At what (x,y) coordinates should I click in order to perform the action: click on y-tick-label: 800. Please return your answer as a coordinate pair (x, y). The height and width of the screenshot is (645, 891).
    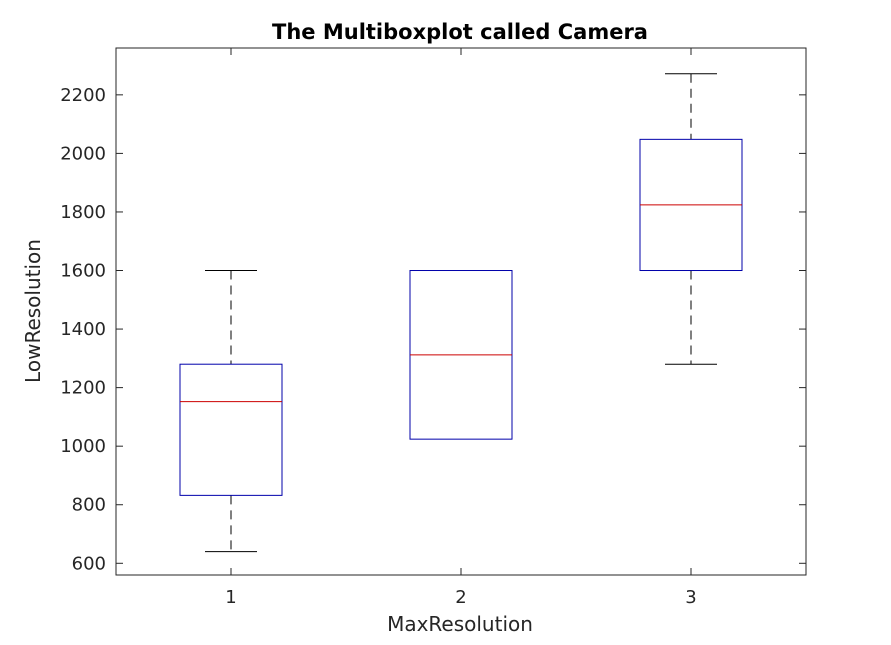
    Looking at the image, I should click on (89, 505).